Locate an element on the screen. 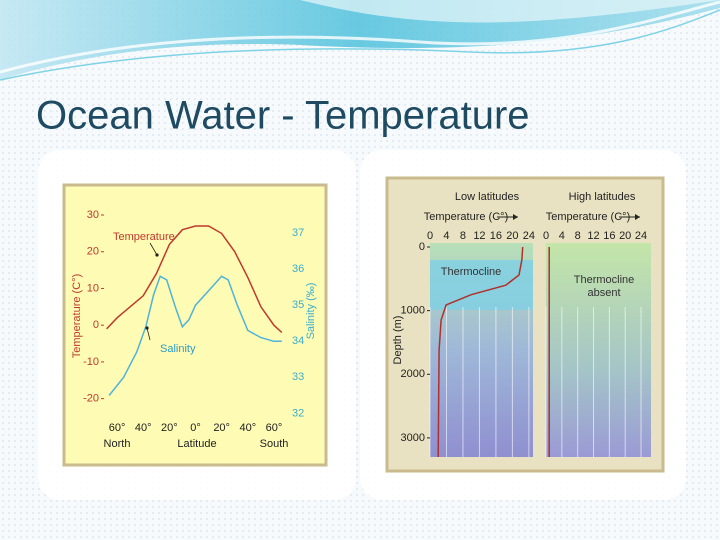  annotation-box: Thermocline absent is located at coordinates (604, 286).